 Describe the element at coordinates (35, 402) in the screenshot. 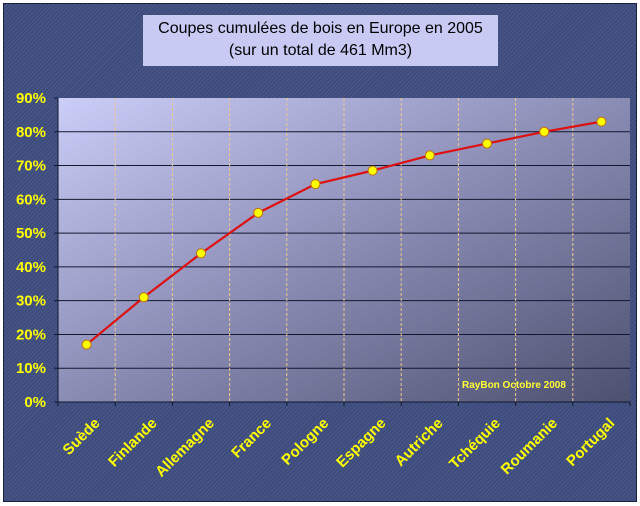

I see `y-tick-label: 0%` at that location.